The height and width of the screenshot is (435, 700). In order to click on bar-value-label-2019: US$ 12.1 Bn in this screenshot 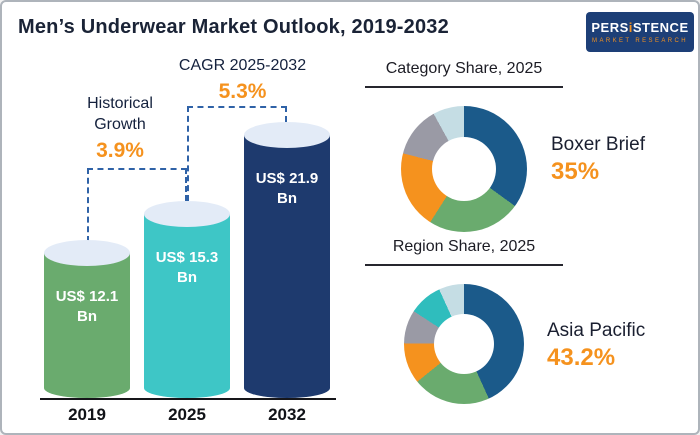, I will do `click(87, 306)`.